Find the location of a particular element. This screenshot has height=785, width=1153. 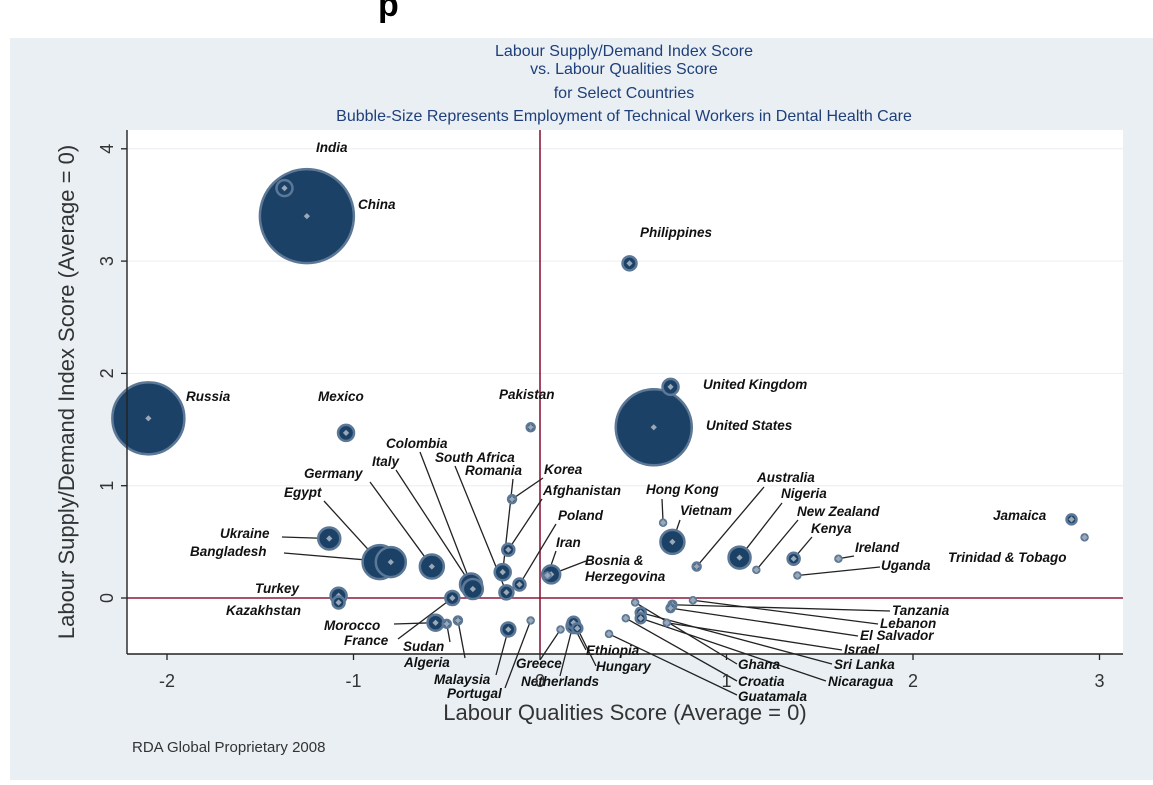

label-lebanon: Lebanon is located at coordinates (908, 623).